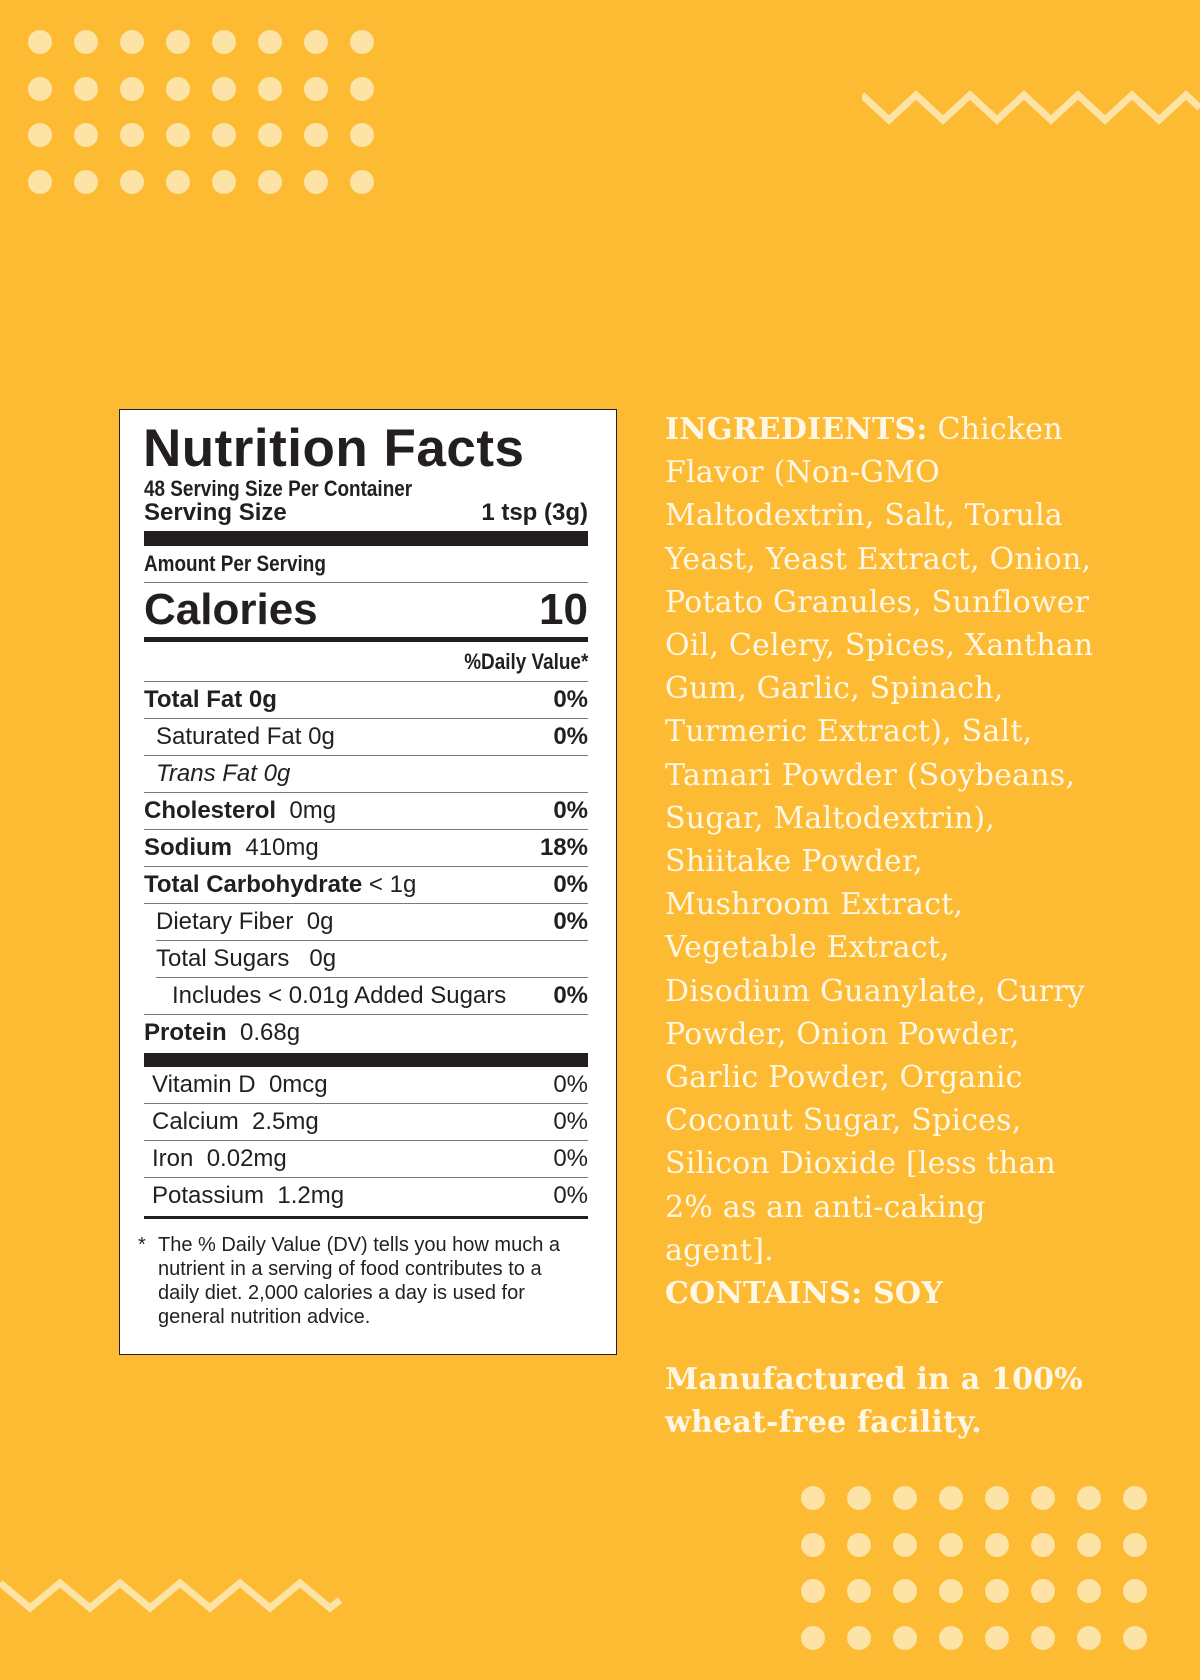 Image resolution: width=1200 pixels, height=1680 pixels. I want to click on nutrient-row-trans-fat: Trans Fat 0g, so click(223, 774).